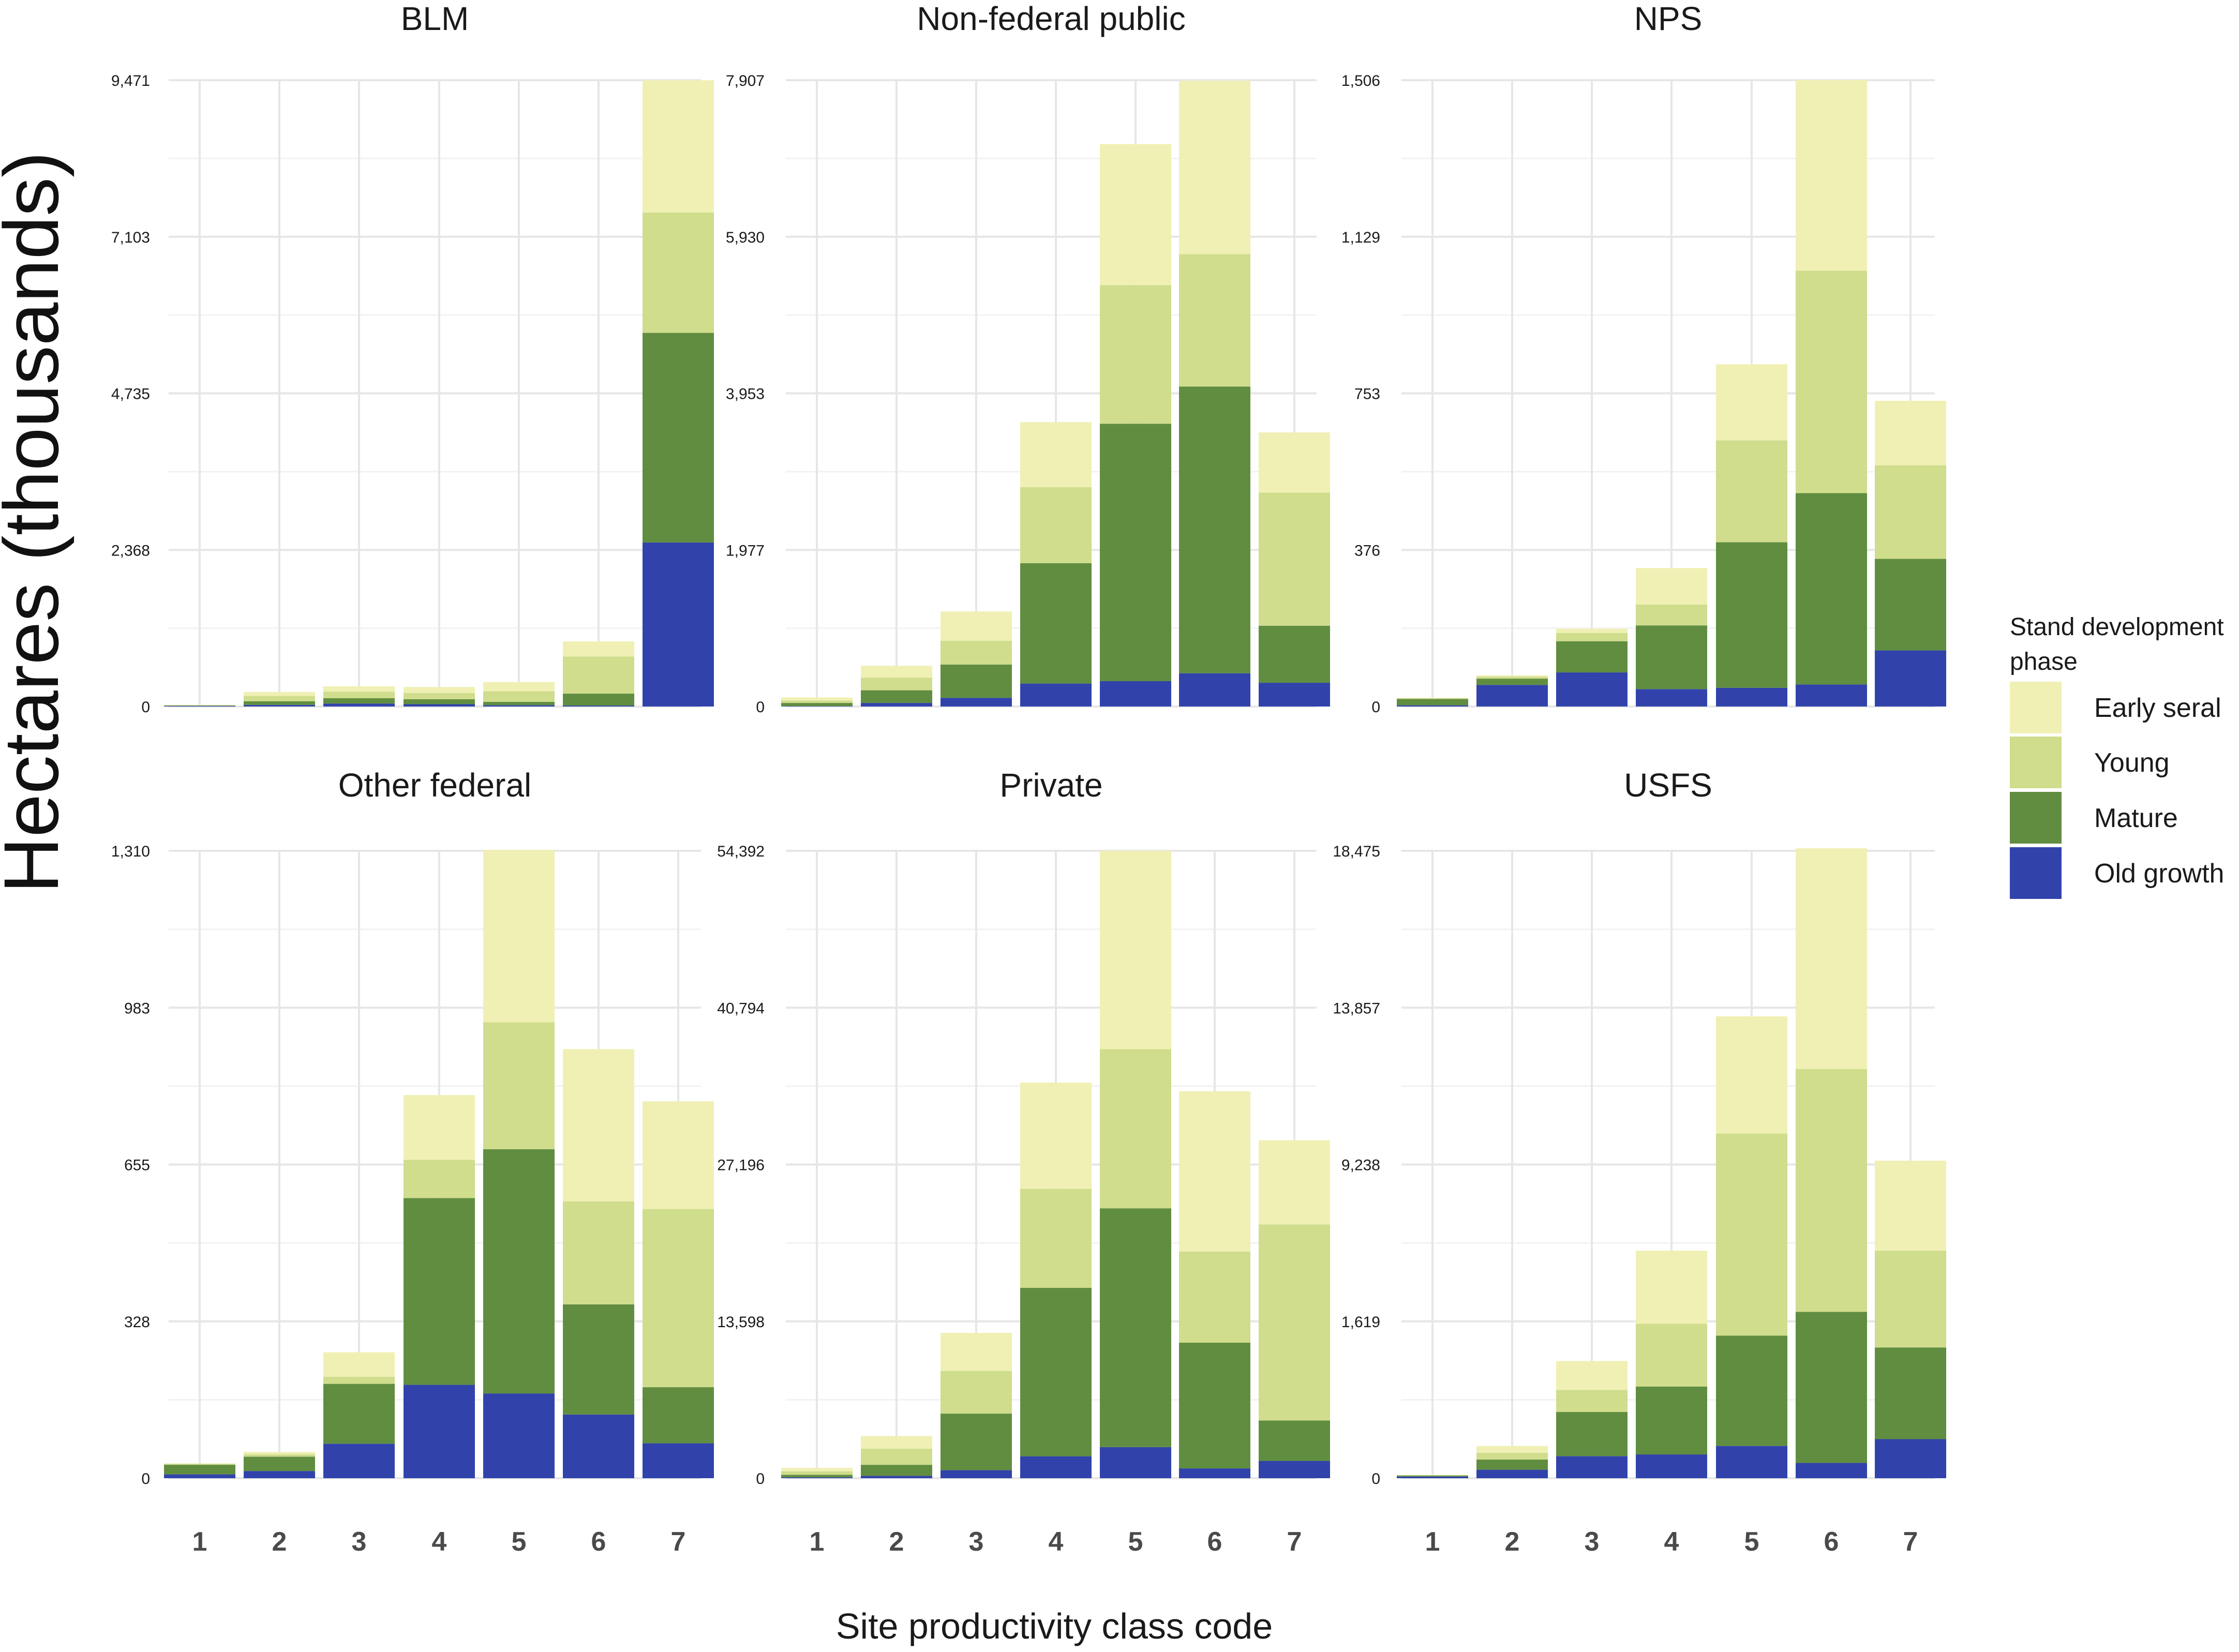  What do you see at coordinates (2117, 791) in the screenshot?
I see `legend-items: Early seral Young Mature Old growth` at bounding box center [2117, 791].